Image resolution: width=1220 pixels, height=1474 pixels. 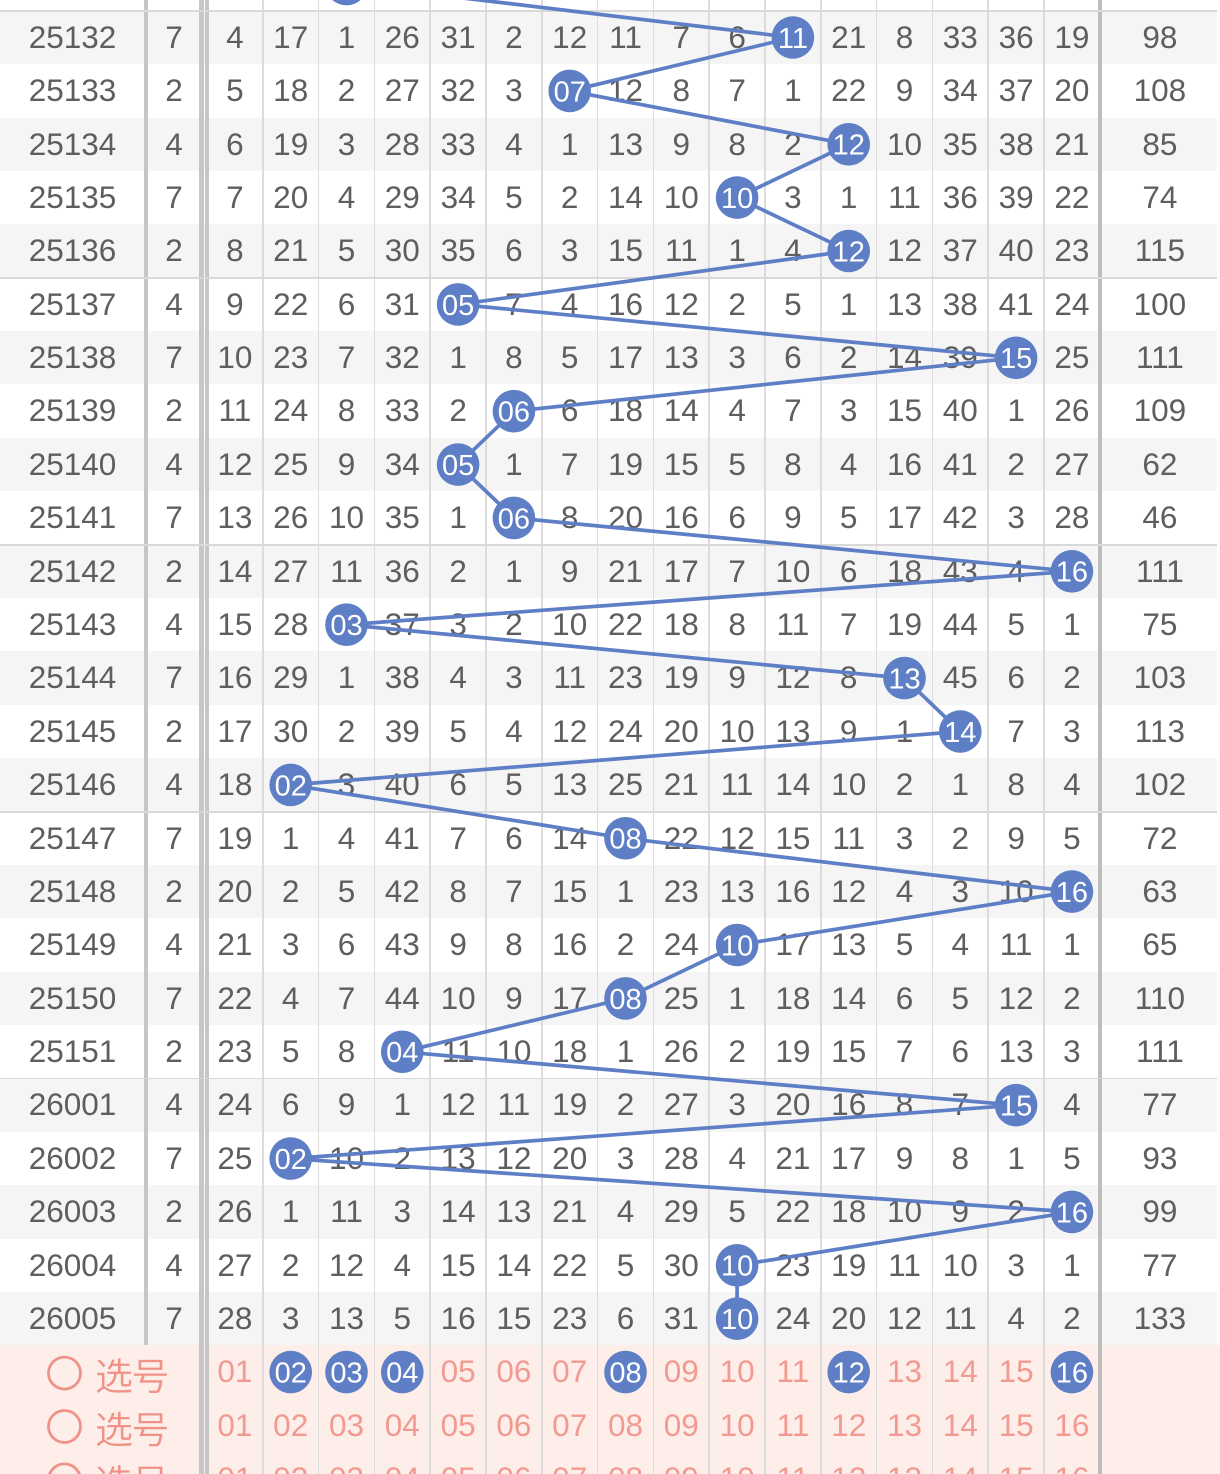 I want to click on svg-text: 11, so click(x=793, y=39).